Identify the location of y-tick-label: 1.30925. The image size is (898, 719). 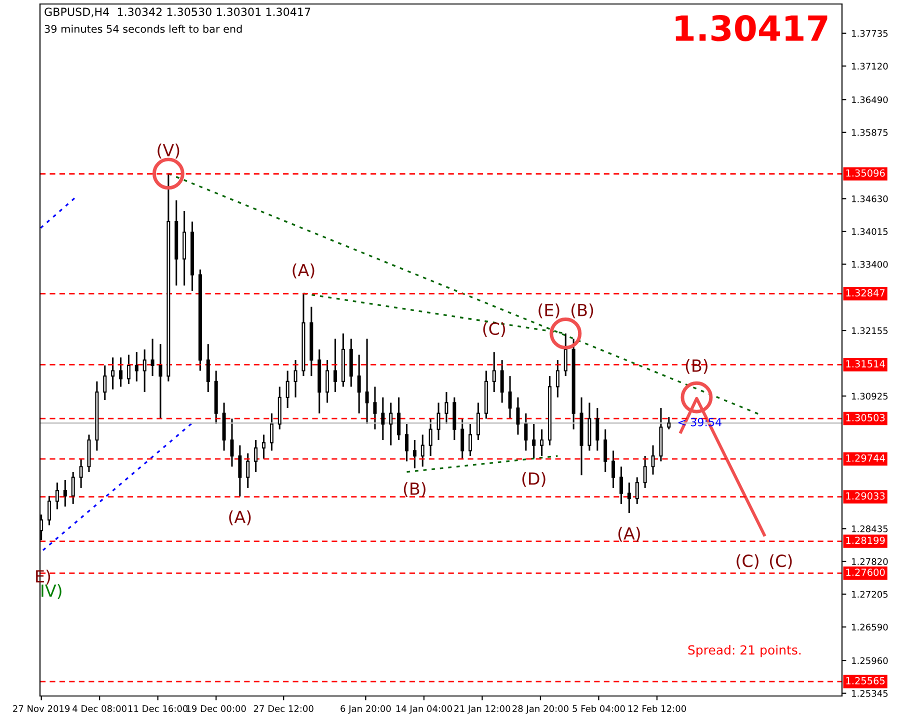
(870, 396).